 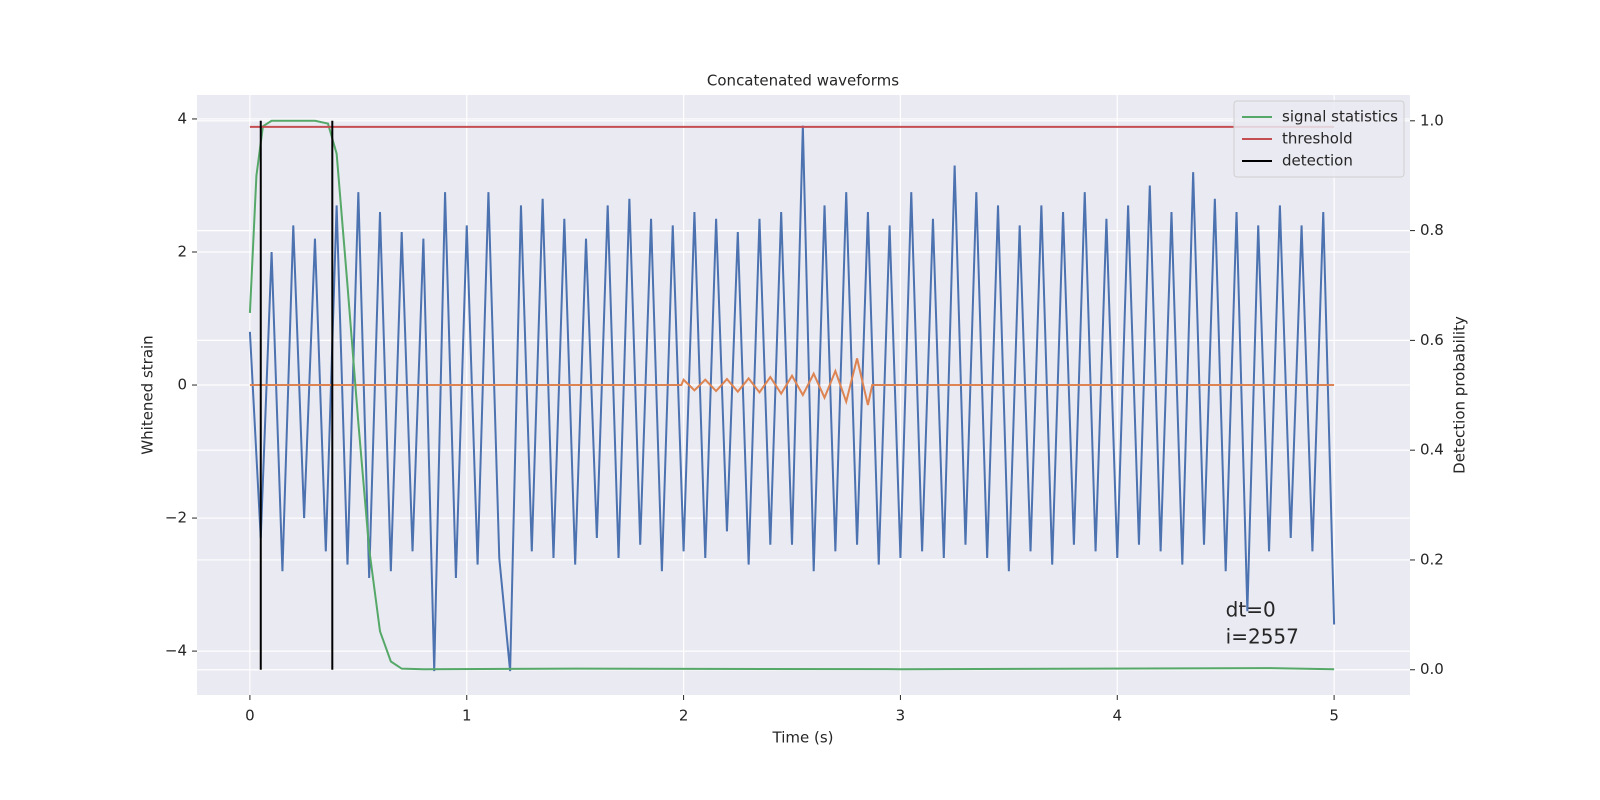 What do you see at coordinates (1340, 117) in the screenshot?
I see `legend-label: signal statistics` at bounding box center [1340, 117].